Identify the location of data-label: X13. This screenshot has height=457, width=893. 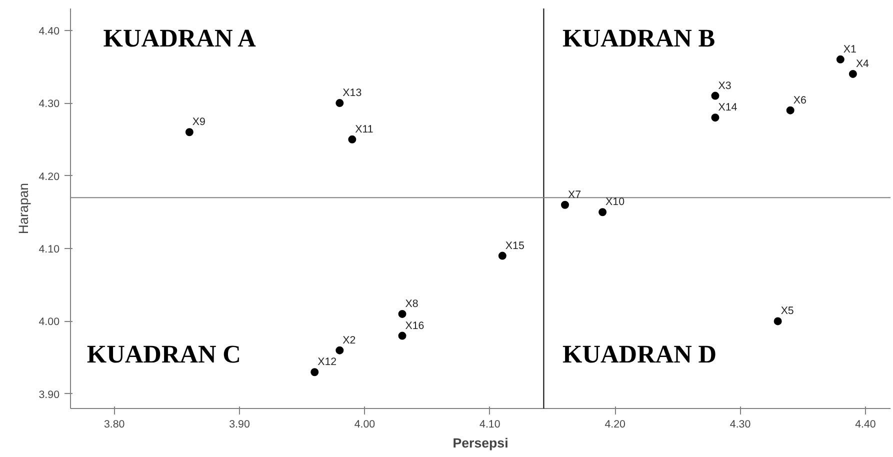
(352, 93).